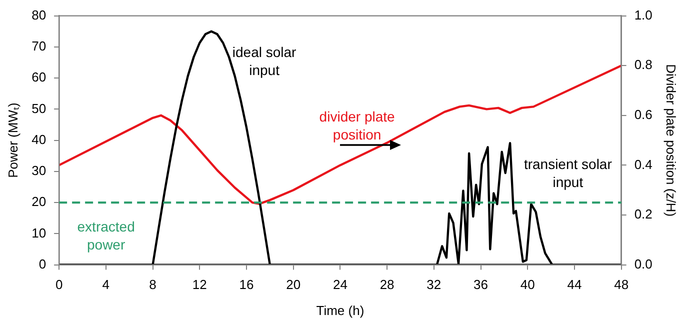 The width and height of the screenshot is (684, 321). I want to click on y-axis-title: Power (MWₜ), so click(12, 140).